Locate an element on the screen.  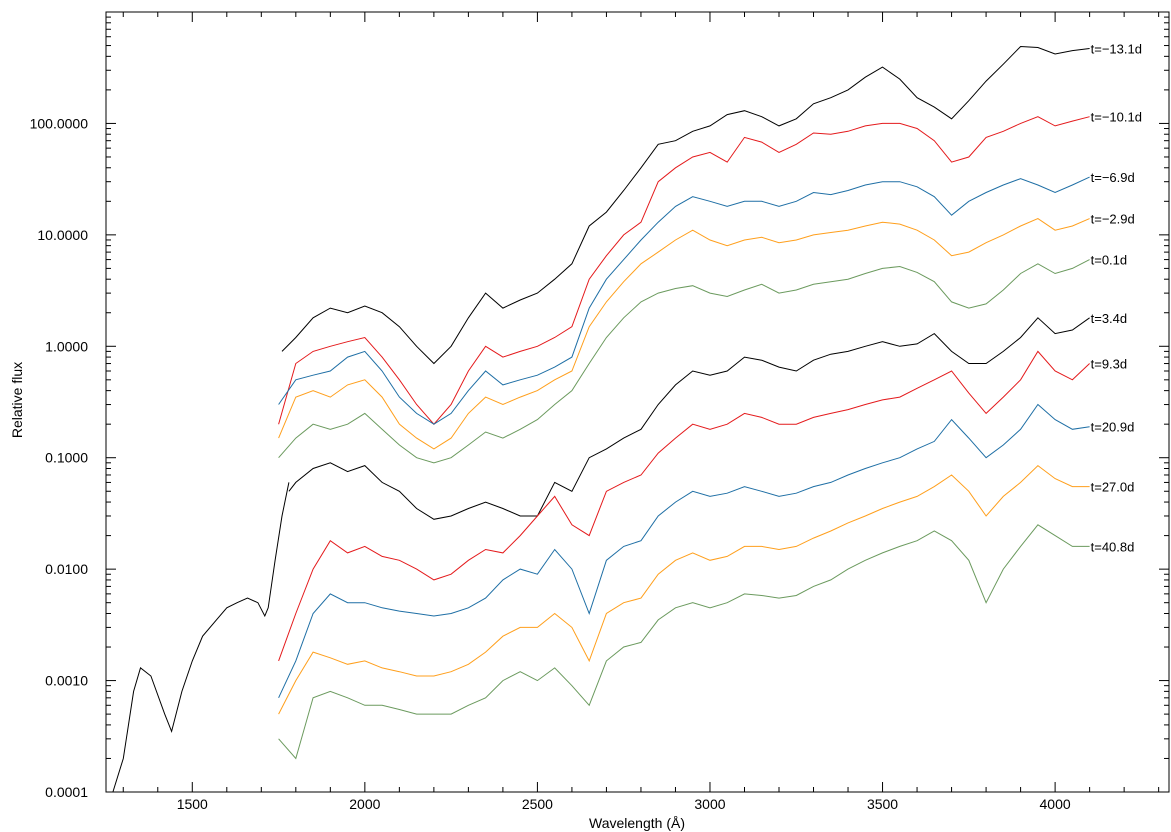
x-axis-title: Wavelength (Å) is located at coordinates (637, 823).